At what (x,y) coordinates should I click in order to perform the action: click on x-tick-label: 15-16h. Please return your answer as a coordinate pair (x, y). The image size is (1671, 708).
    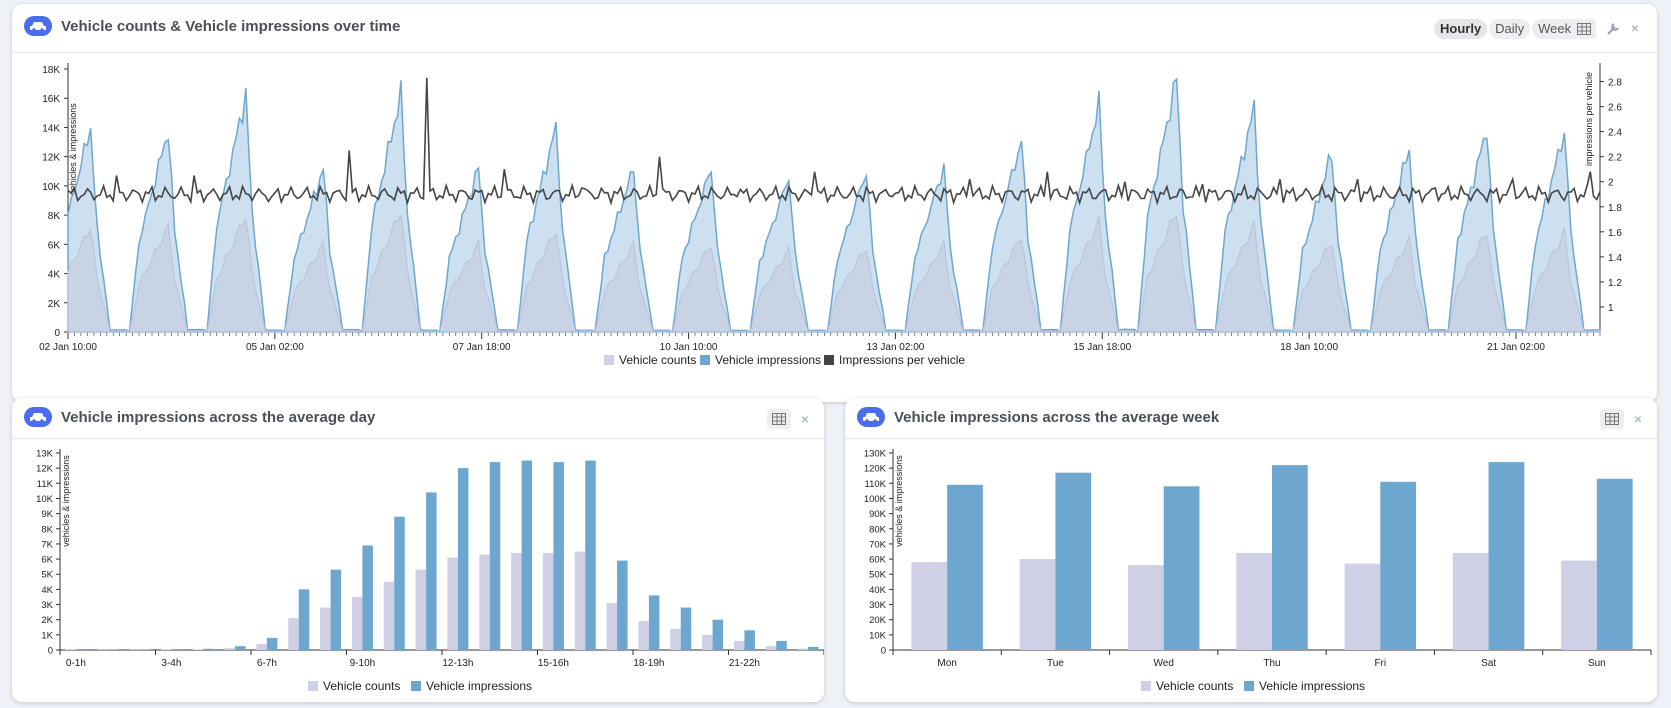
    Looking at the image, I should click on (553, 663).